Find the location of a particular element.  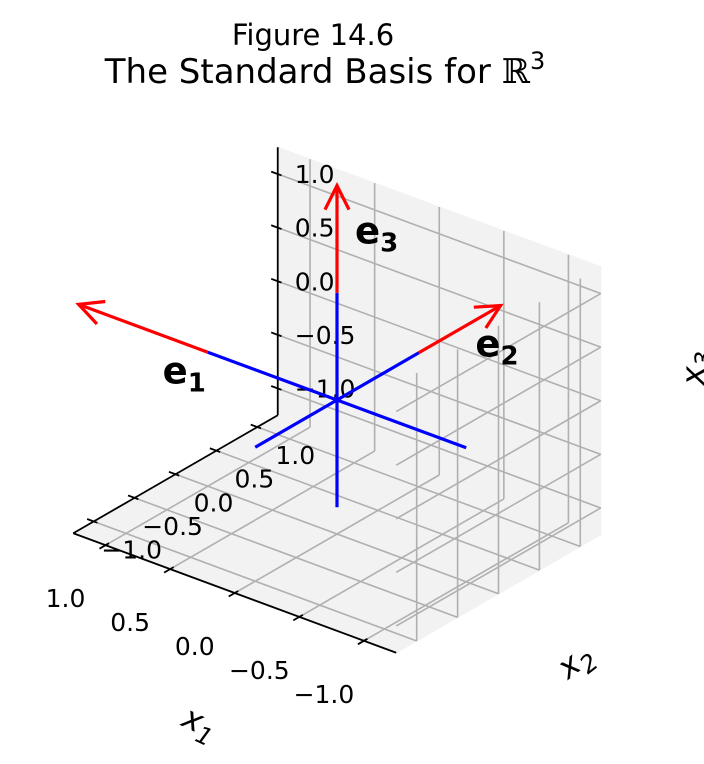

chart-title-symbol: ℝ is located at coordinates (516, 72).